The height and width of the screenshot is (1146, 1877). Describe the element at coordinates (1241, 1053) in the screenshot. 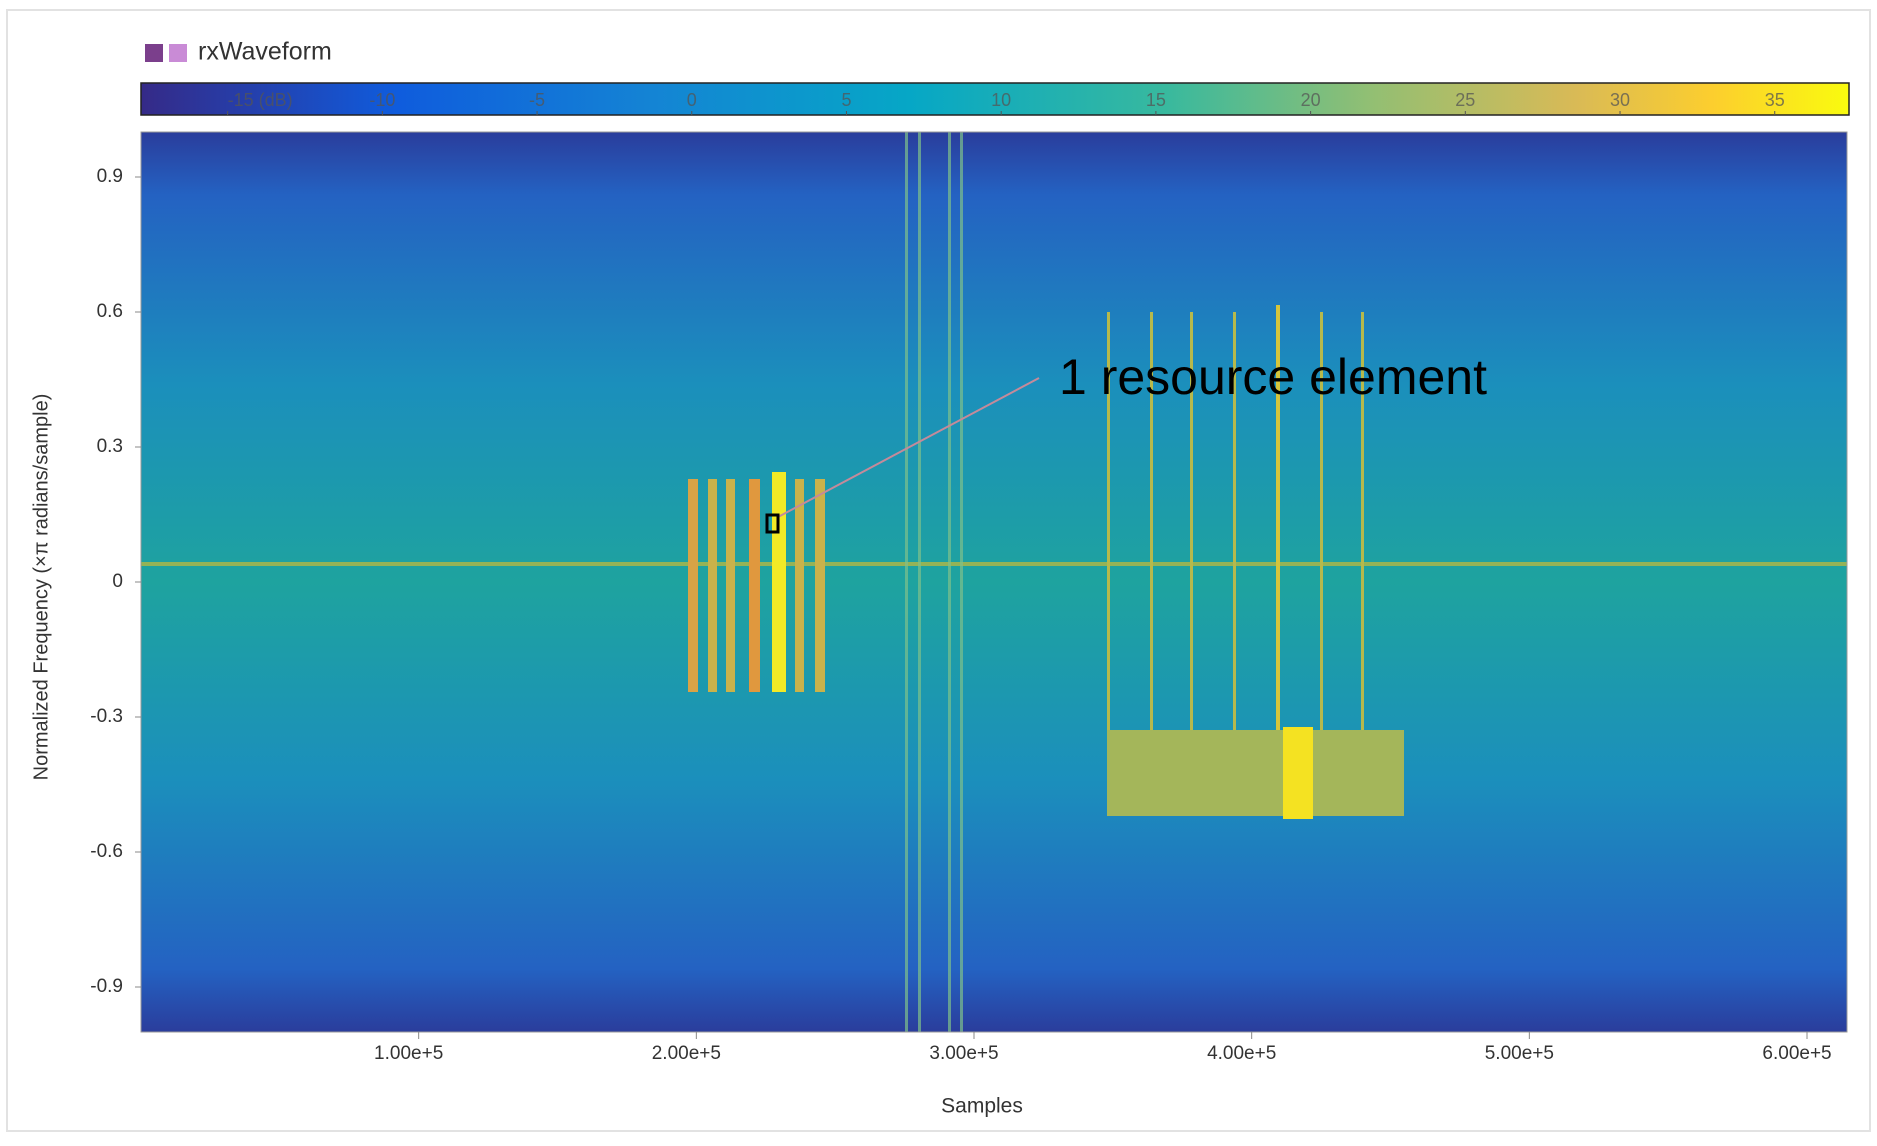

I see `x-tick-label: 4.00e+5` at that location.